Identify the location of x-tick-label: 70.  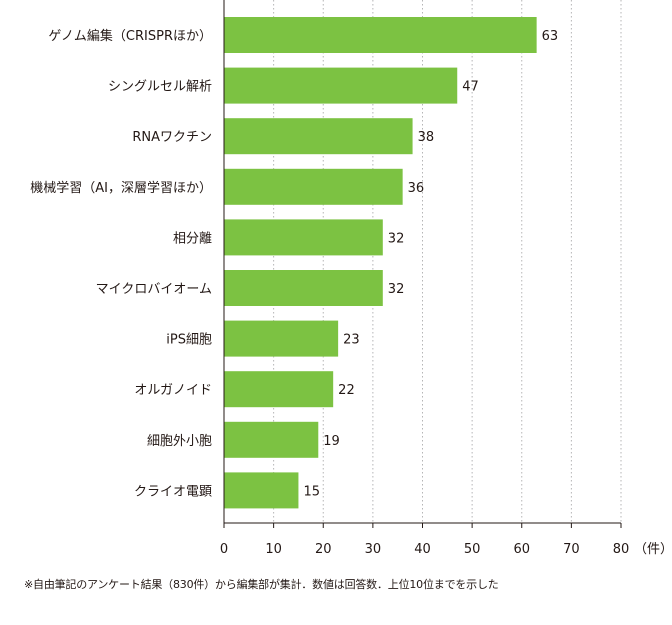
(571, 549).